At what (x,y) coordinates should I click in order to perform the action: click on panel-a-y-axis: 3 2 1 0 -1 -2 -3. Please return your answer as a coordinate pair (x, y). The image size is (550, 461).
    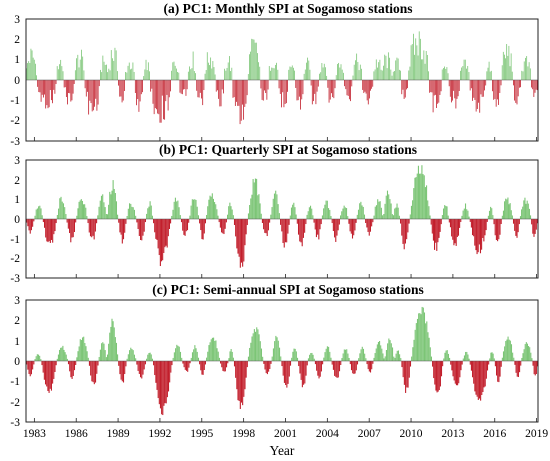
    Looking at the image, I should click on (15, 81).